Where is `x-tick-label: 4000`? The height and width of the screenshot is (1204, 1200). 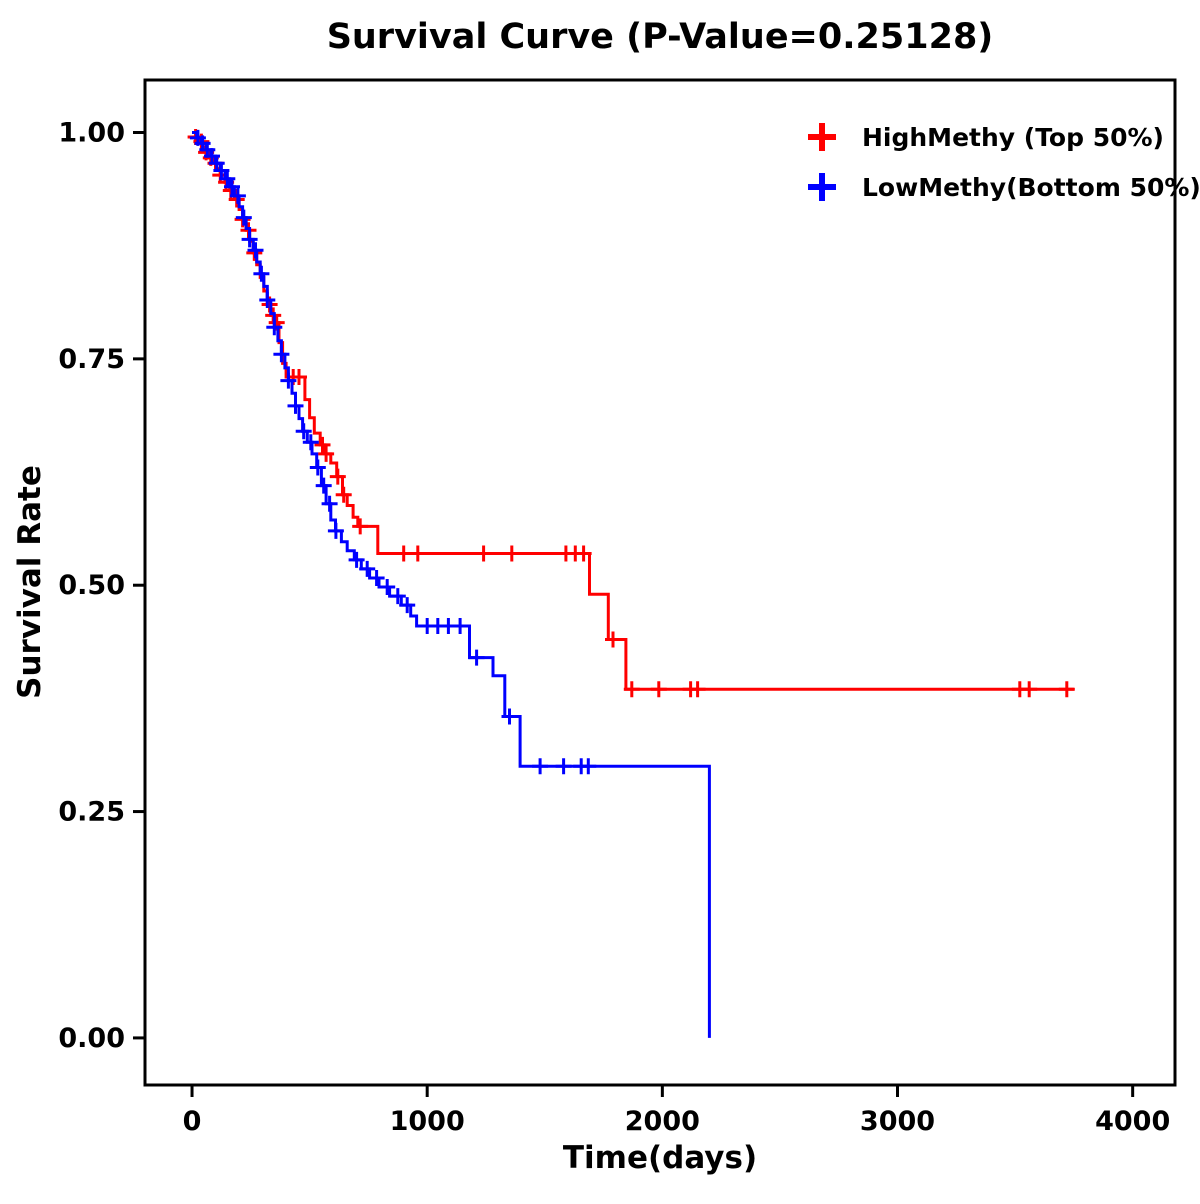 x-tick-label: 4000 is located at coordinates (1132, 1121).